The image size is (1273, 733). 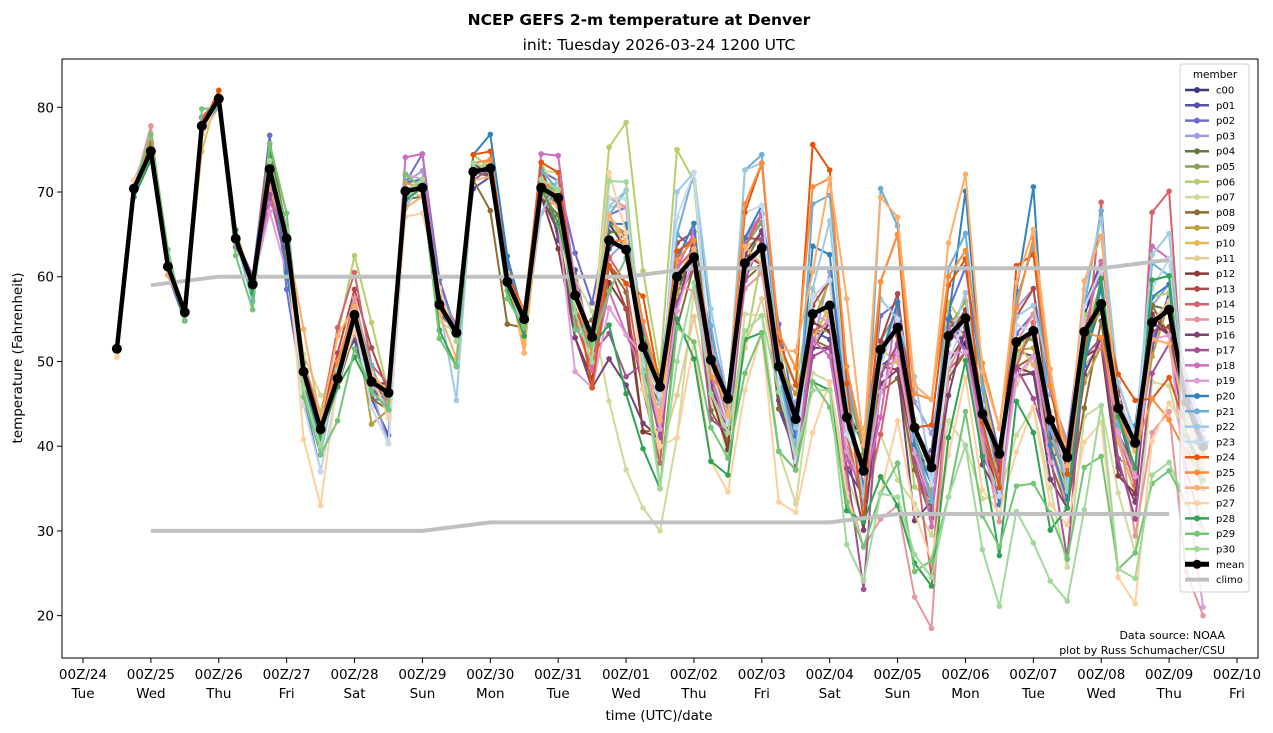 I want to click on point-p02, so click(x=575, y=253).